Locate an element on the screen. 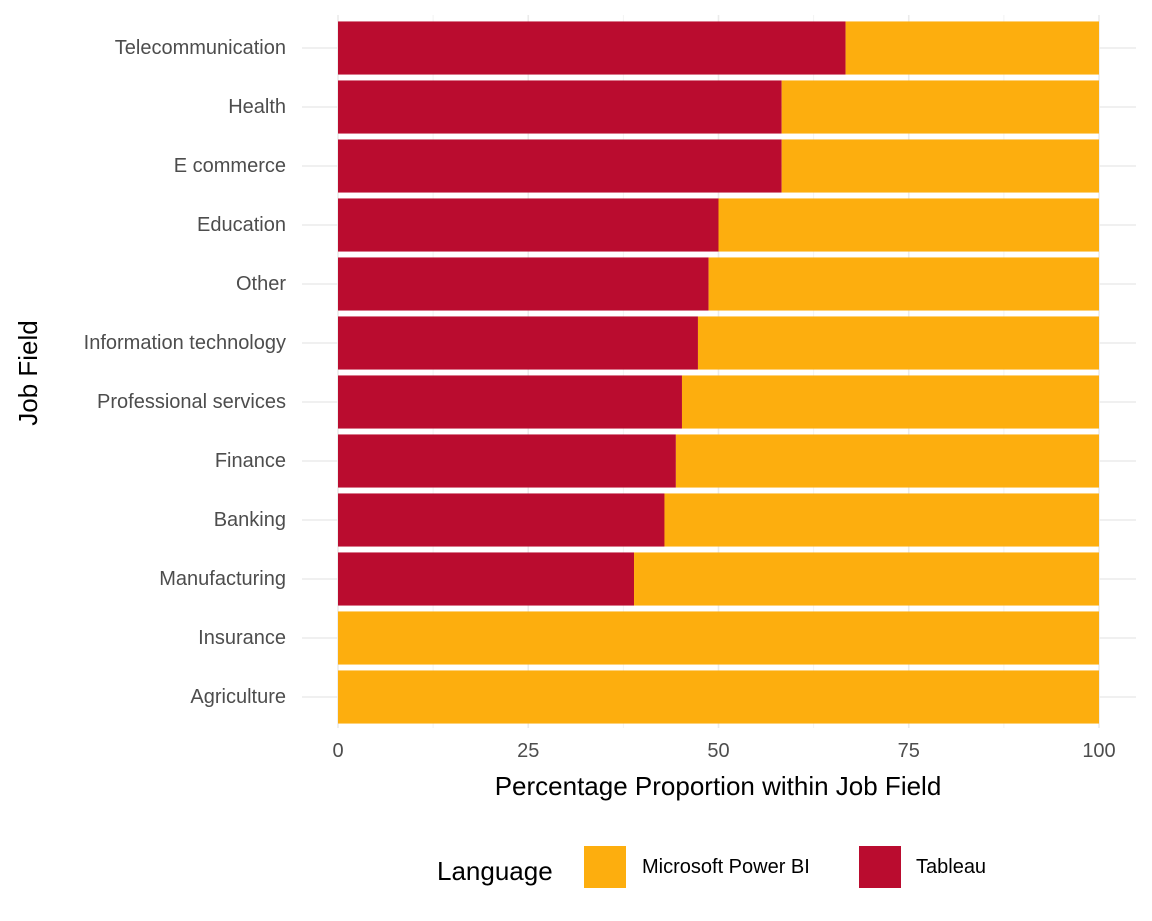  legend-key-microsoft-power-bi is located at coordinates (605, 867).